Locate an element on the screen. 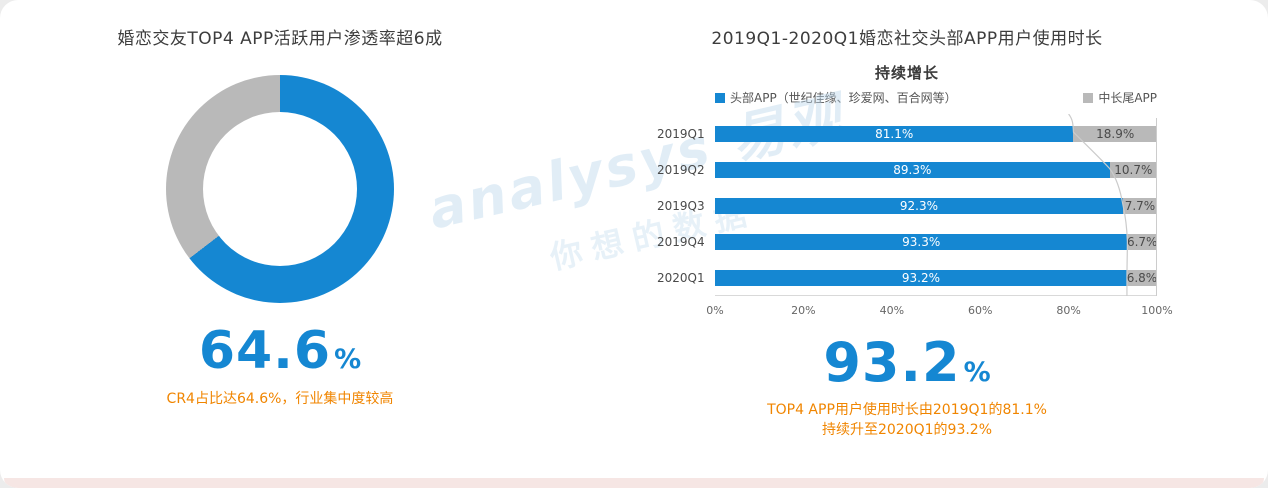 The height and width of the screenshot is (488, 1268). bar-segment-secondary: 7.7% is located at coordinates (1139, 206).